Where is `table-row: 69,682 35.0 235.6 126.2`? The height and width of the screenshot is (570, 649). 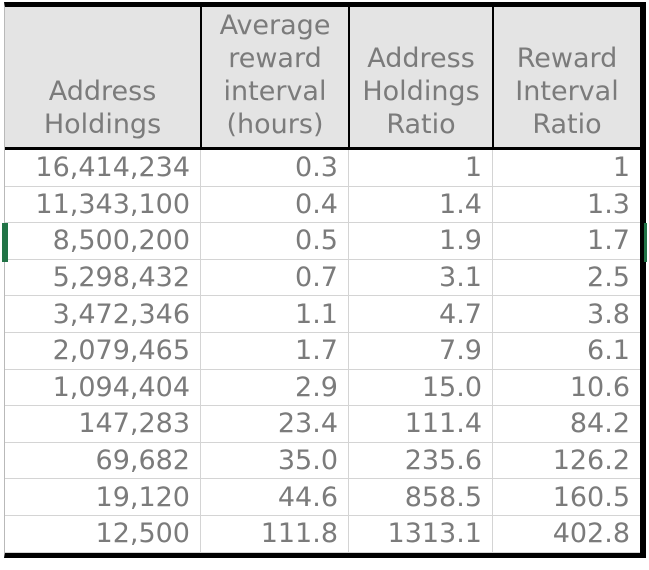 table-row: 69,682 35.0 235.6 126.2 is located at coordinates (322, 461).